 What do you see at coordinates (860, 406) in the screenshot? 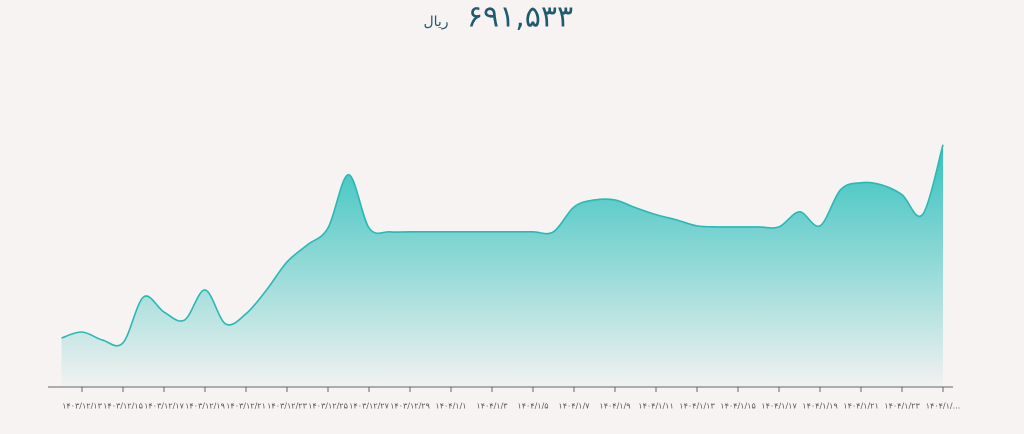
I see `x-tick-label: ۱۴۰۴/۱/۲۱` at bounding box center [860, 406].